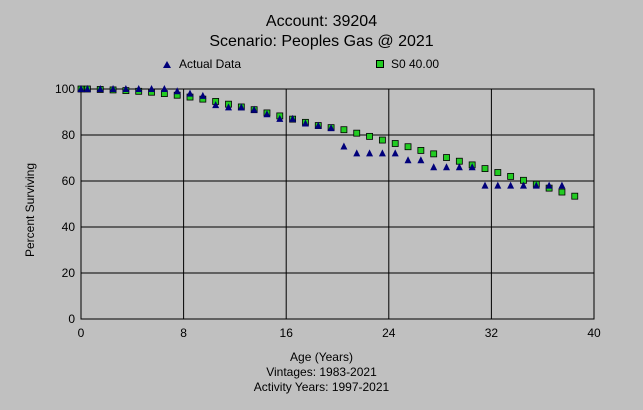 The width and height of the screenshot is (643, 410). I want to click on x-tick-label: 32, so click(492, 333).